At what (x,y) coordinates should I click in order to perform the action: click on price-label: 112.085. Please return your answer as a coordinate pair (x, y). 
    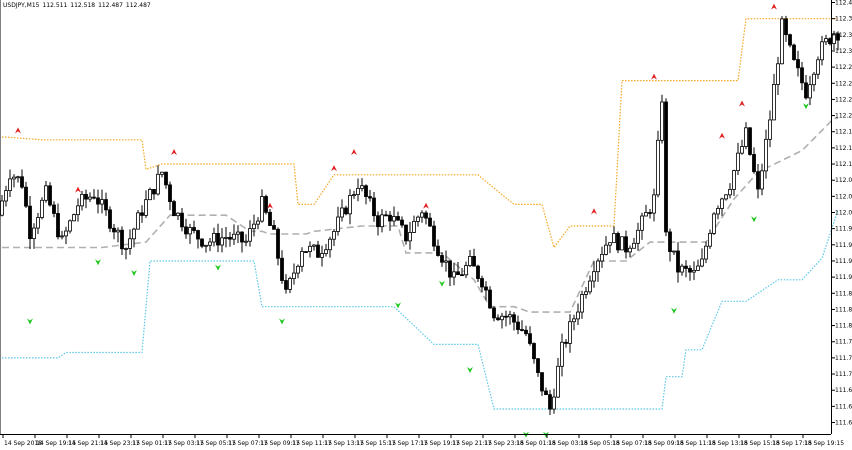
    Looking at the image, I should click on (843, 180).